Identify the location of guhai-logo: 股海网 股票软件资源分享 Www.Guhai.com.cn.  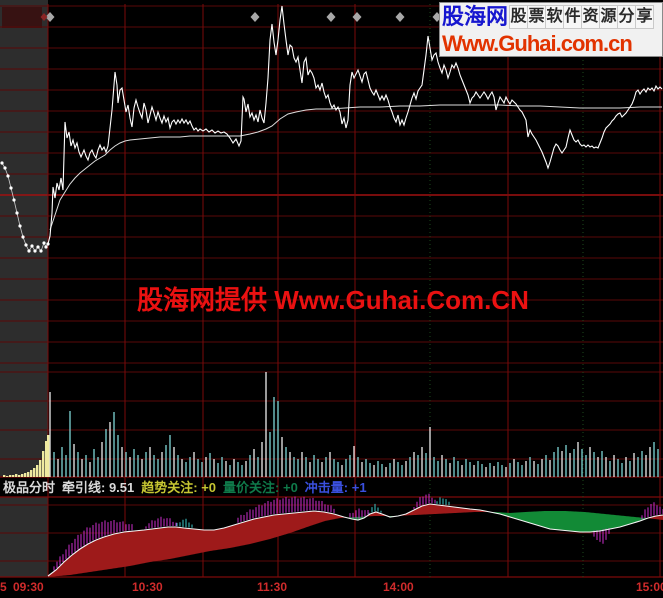
(551, 29).